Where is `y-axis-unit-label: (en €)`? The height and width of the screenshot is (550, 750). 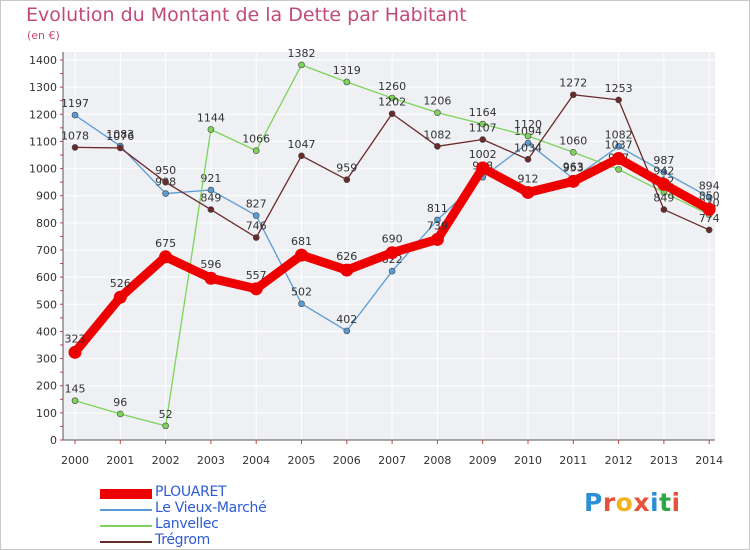 y-axis-unit-label: (en €) is located at coordinates (43, 35).